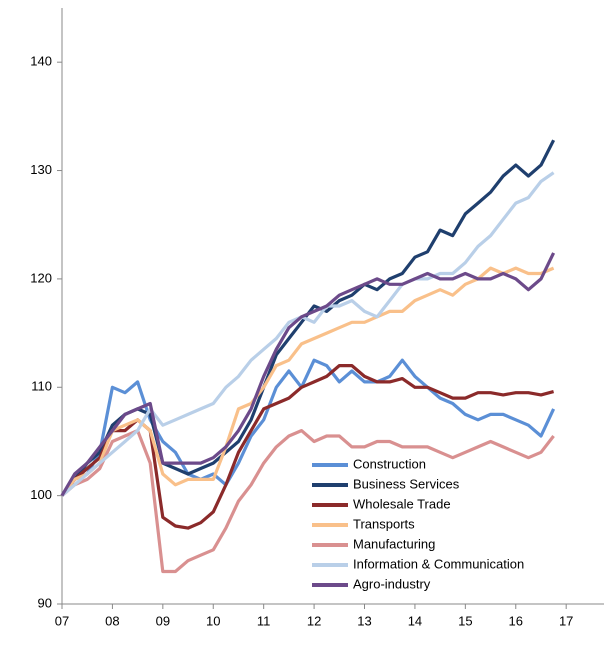 The width and height of the screenshot is (611, 646). I want to click on legend-label: Construction, so click(389, 463).